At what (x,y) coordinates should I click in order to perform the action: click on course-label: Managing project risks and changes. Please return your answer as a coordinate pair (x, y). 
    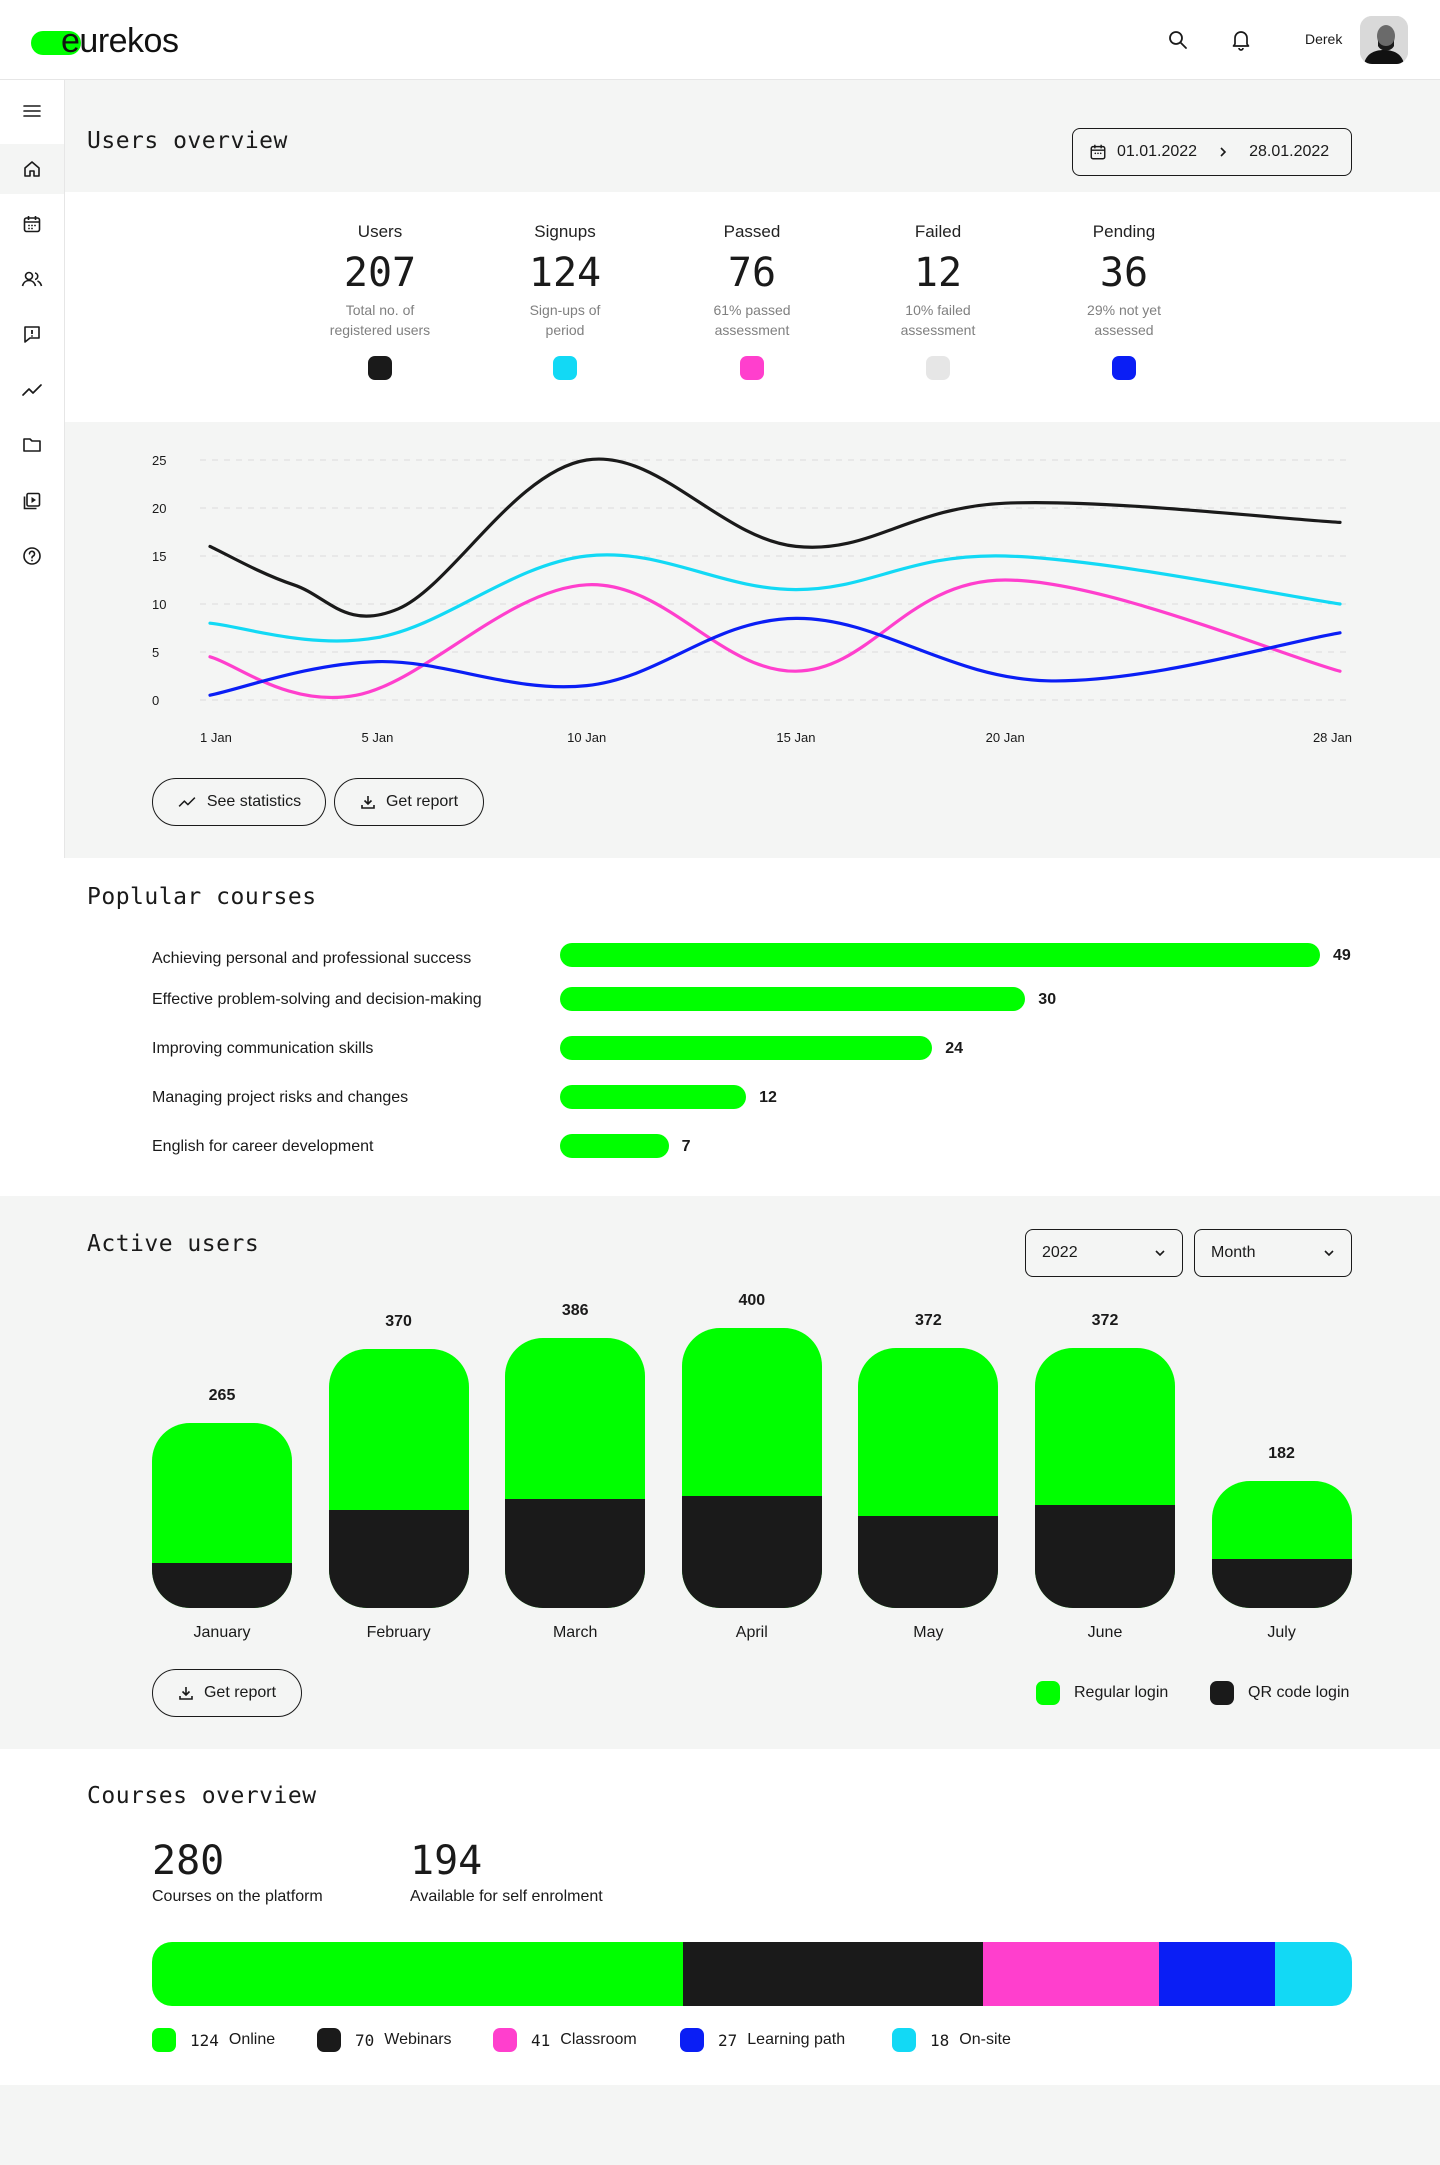
    Looking at the image, I should click on (280, 1097).